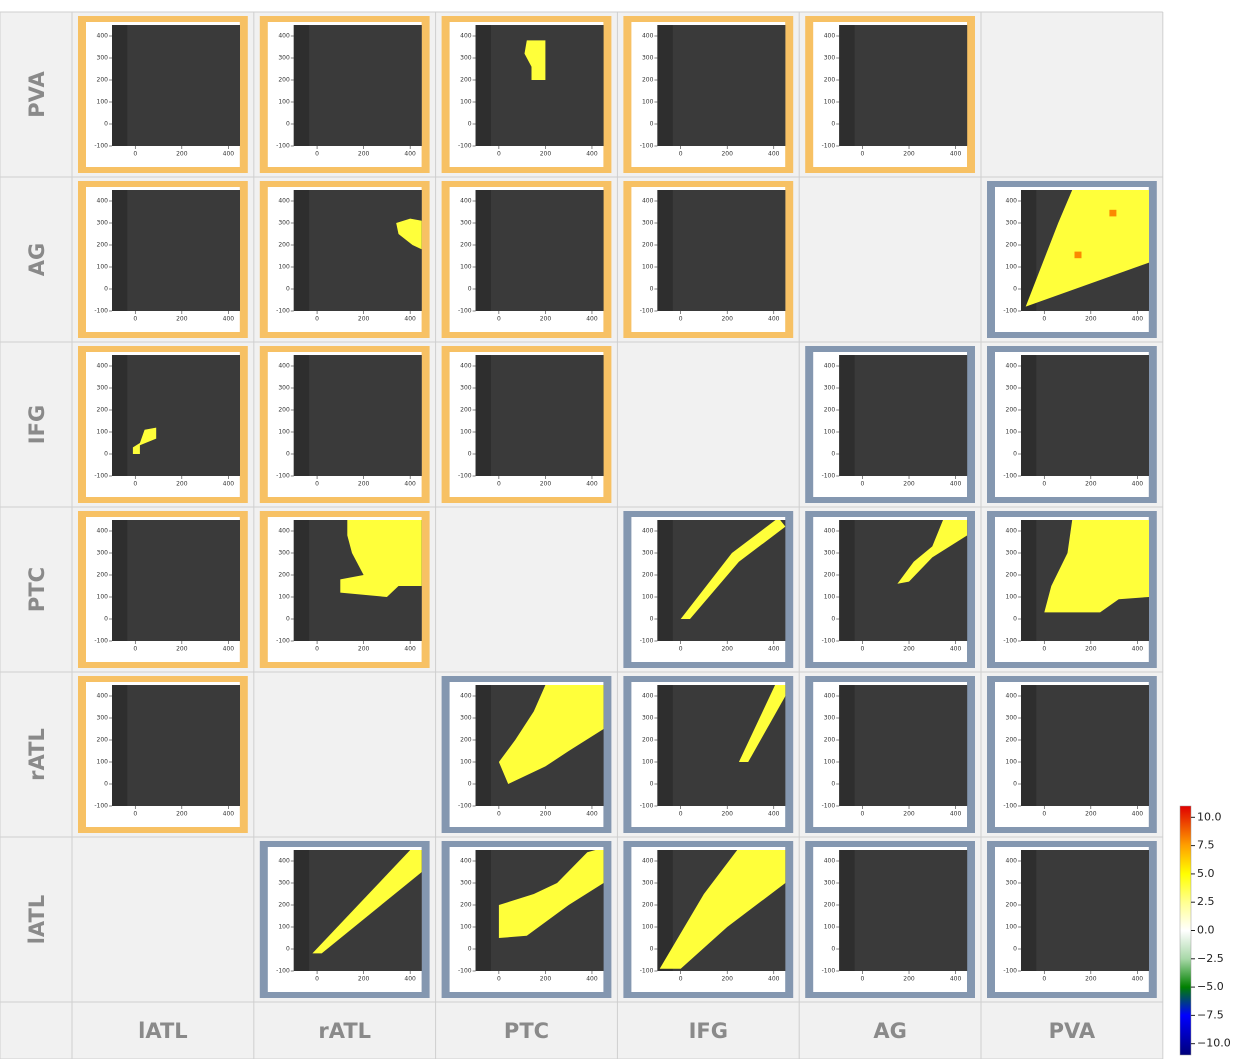 The width and height of the screenshot is (1239, 1059). What do you see at coordinates (37, 94) in the screenshot?
I see `row-label: PVA` at bounding box center [37, 94].